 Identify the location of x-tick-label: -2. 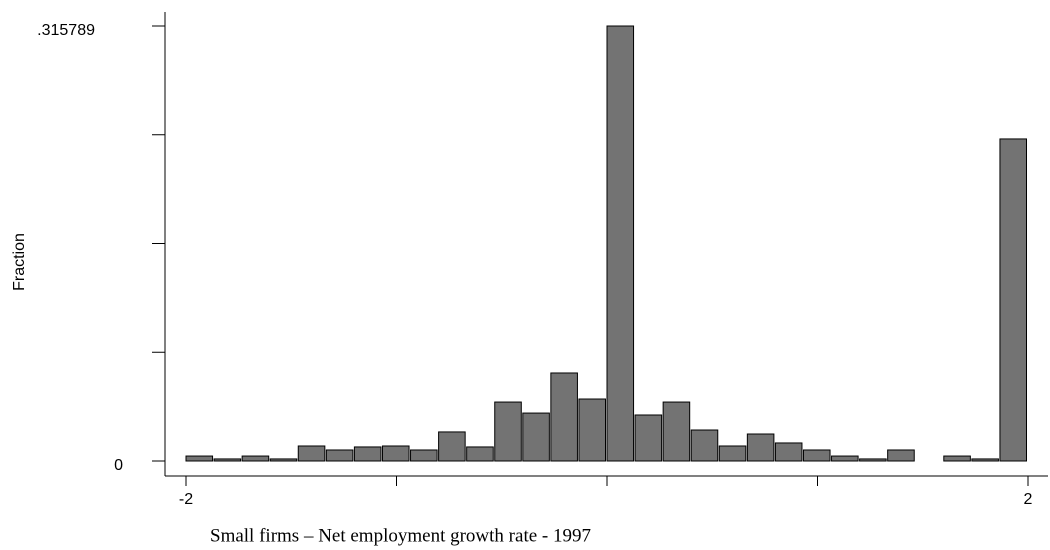
(186, 499).